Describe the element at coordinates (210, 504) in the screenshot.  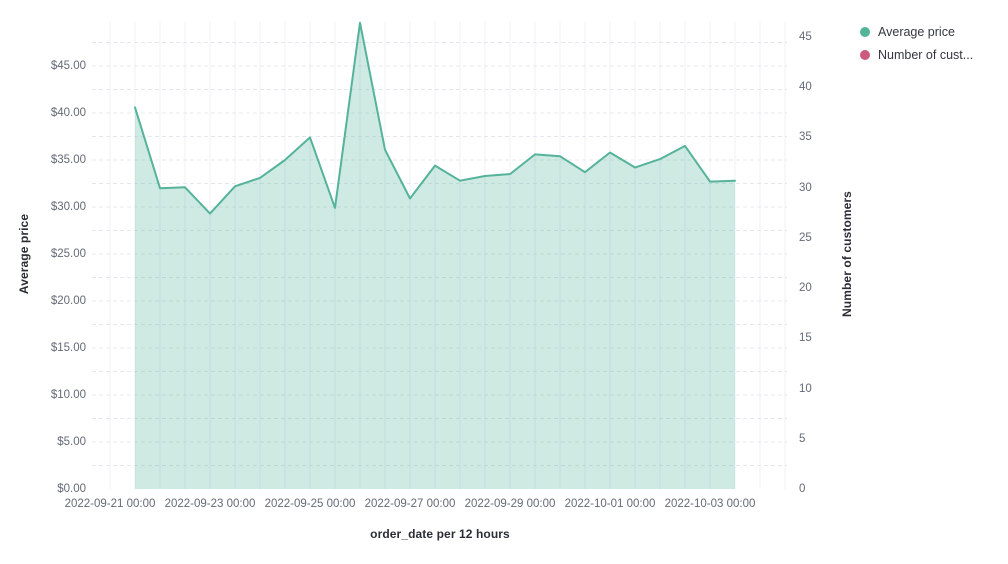
I see `x-tick-label: 2022-09-23 00:00` at that location.